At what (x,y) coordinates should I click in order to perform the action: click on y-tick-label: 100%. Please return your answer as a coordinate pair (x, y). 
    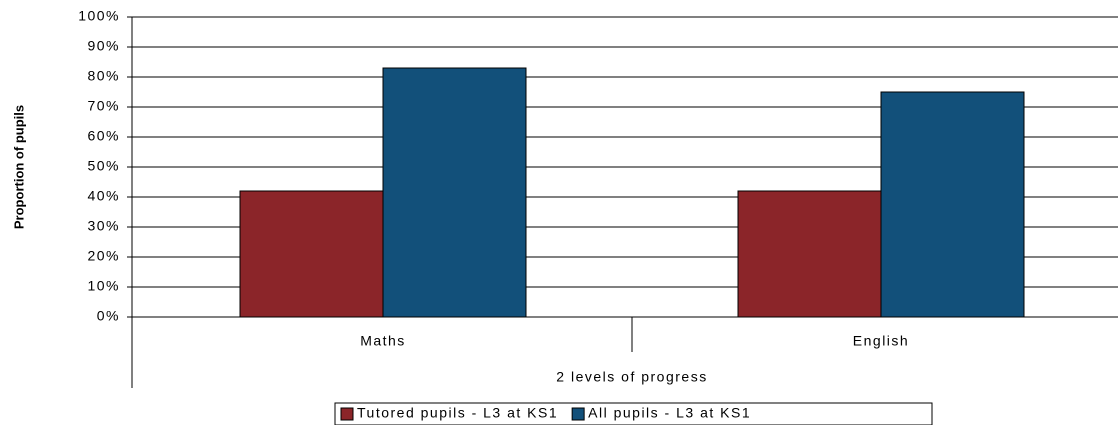
    Looking at the image, I should click on (99, 16).